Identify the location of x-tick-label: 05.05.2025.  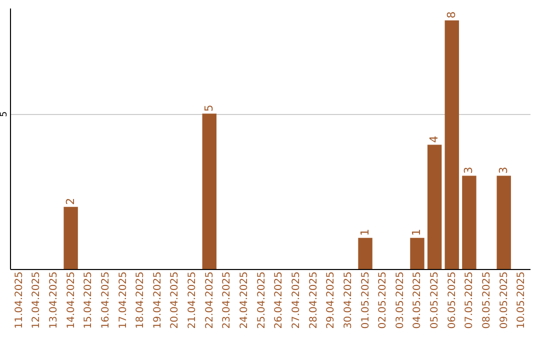
(435, 300).